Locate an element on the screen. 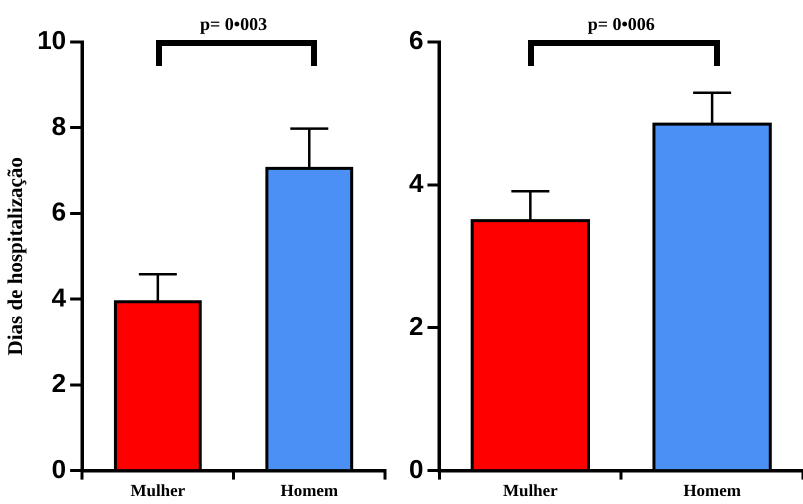 This screenshot has height=504, width=803. y-axis-title: Dias de hospitalização is located at coordinates (15, 256).